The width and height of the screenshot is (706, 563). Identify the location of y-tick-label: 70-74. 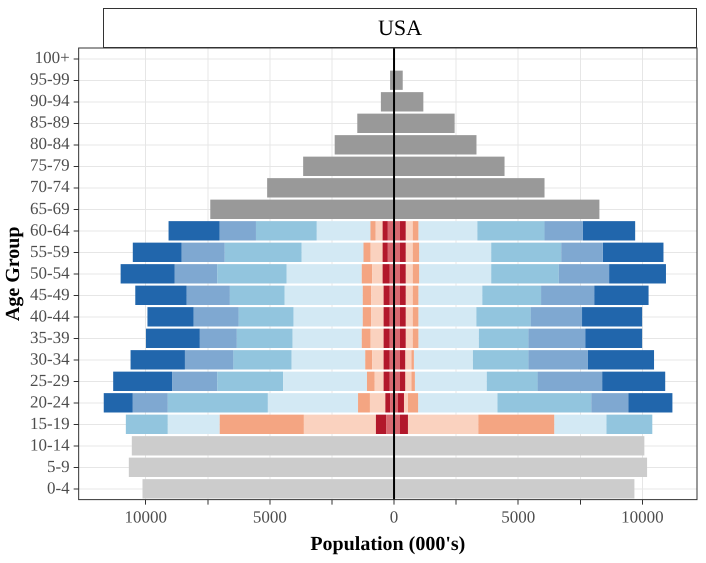
(50, 186).